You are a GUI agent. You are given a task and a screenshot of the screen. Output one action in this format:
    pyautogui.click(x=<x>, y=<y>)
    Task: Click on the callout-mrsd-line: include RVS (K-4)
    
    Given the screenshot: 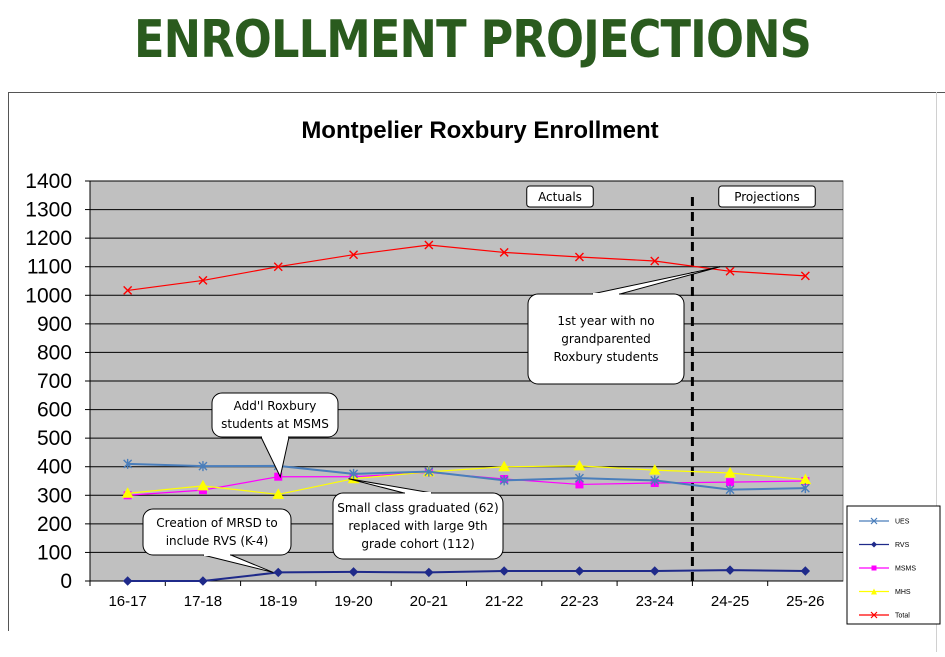 What is the action you would take?
    pyautogui.click(x=217, y=541)
    